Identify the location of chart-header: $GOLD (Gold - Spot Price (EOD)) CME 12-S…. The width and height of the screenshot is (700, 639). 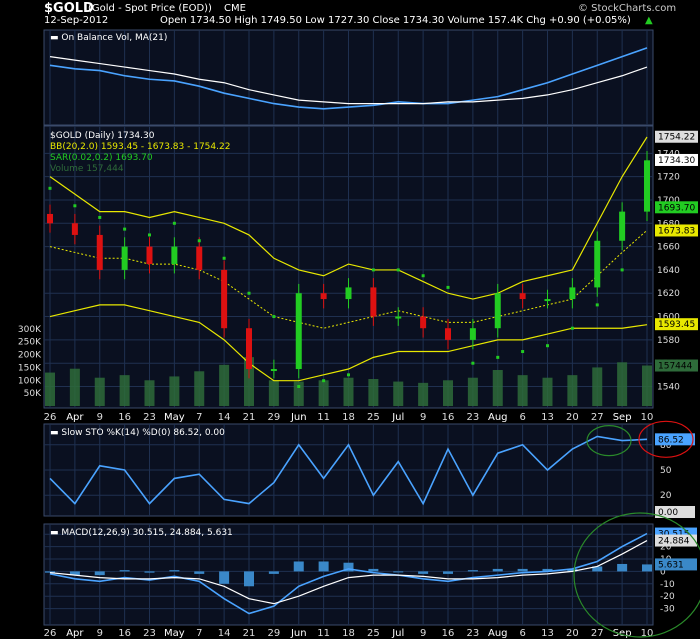
(350, 14).